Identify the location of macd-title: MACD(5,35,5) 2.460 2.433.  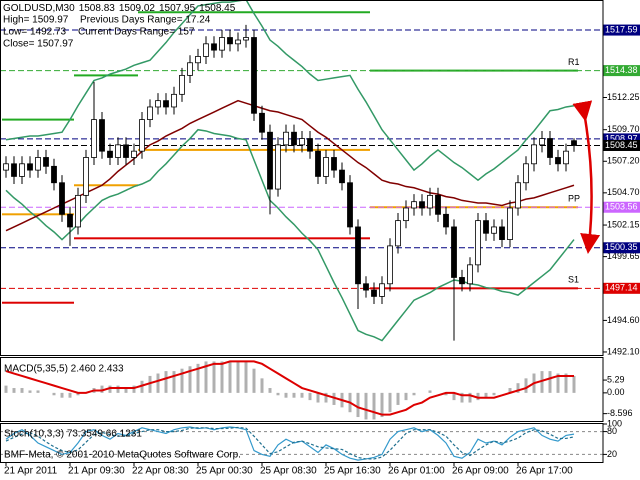
(64, 369).